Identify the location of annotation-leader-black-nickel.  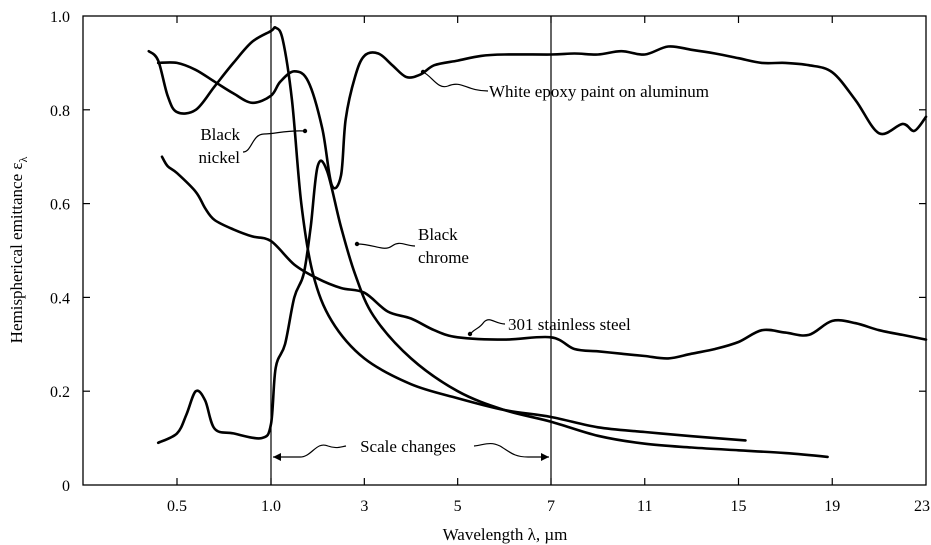
(274, 141).